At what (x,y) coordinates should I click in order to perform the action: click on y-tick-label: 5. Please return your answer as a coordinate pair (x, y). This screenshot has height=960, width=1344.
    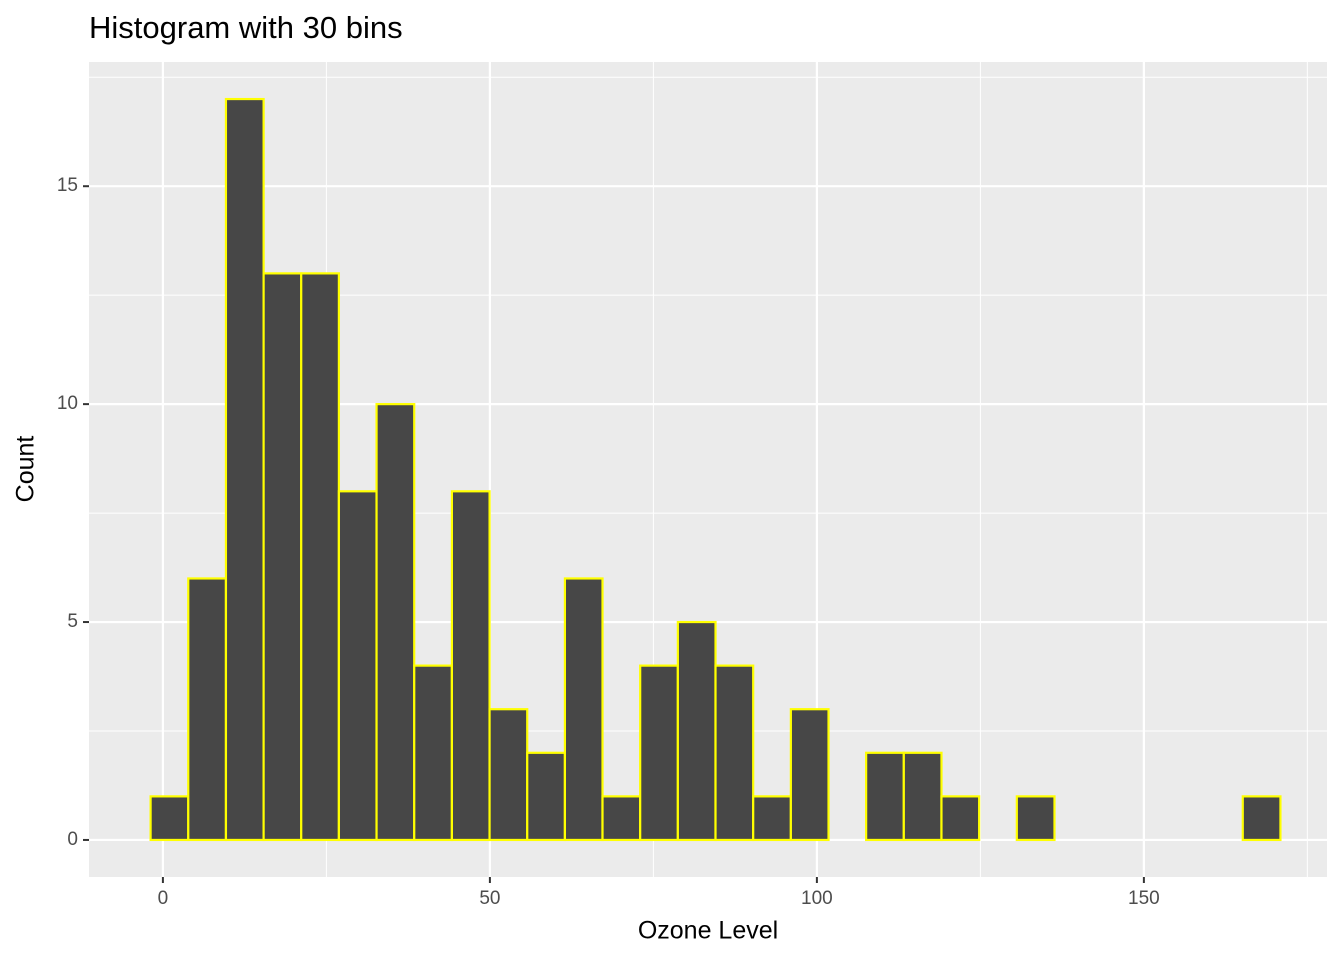
    Looking at the image, I should click on (72, 621).